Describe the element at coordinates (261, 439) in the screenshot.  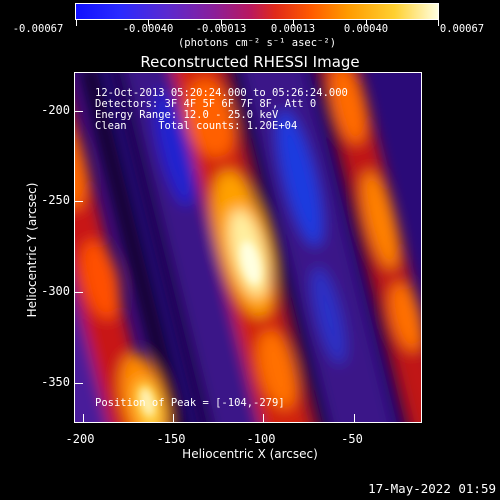
I see `x-tick-label: -100` at that location.